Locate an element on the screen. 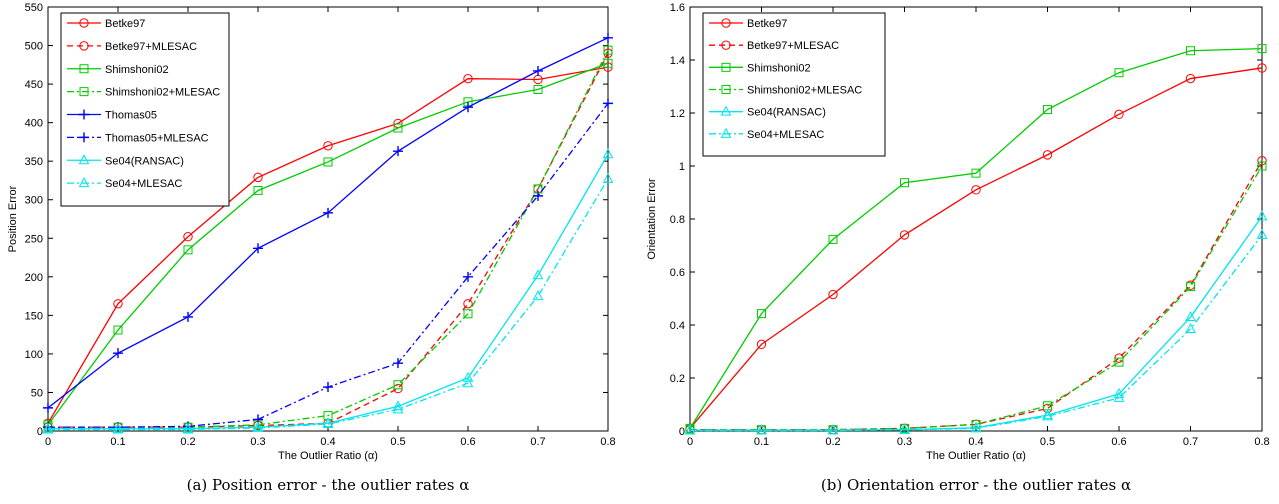  y-tick-label: 100 is located at coordinates (34, 355).